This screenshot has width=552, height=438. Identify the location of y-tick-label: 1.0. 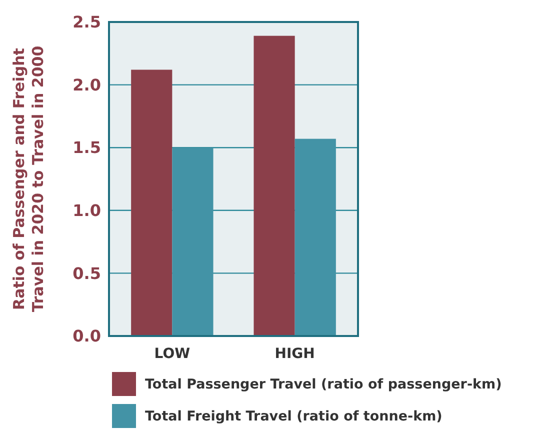
(86, 210).